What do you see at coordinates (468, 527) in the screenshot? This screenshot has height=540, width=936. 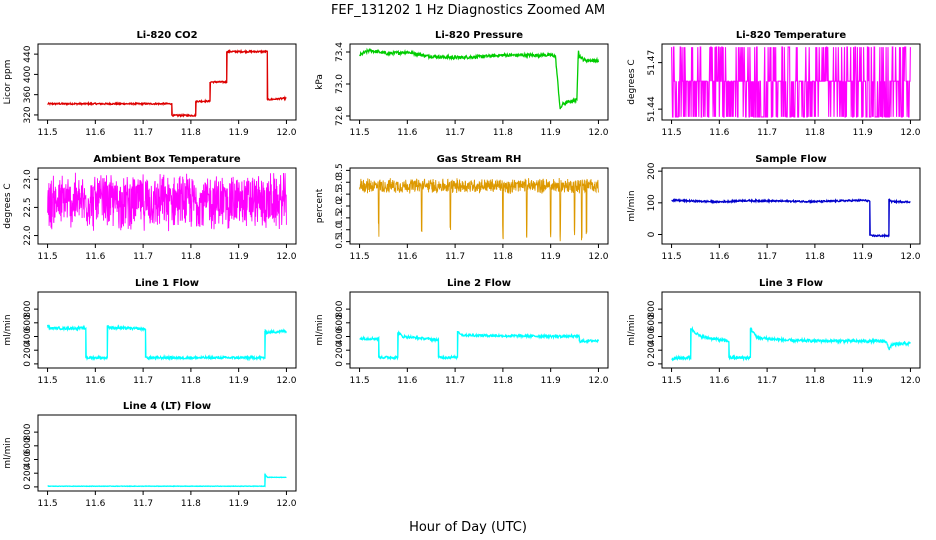 I see `figure-xlabel: Hour of Day (UTC)` at bounding box center [468, 527].